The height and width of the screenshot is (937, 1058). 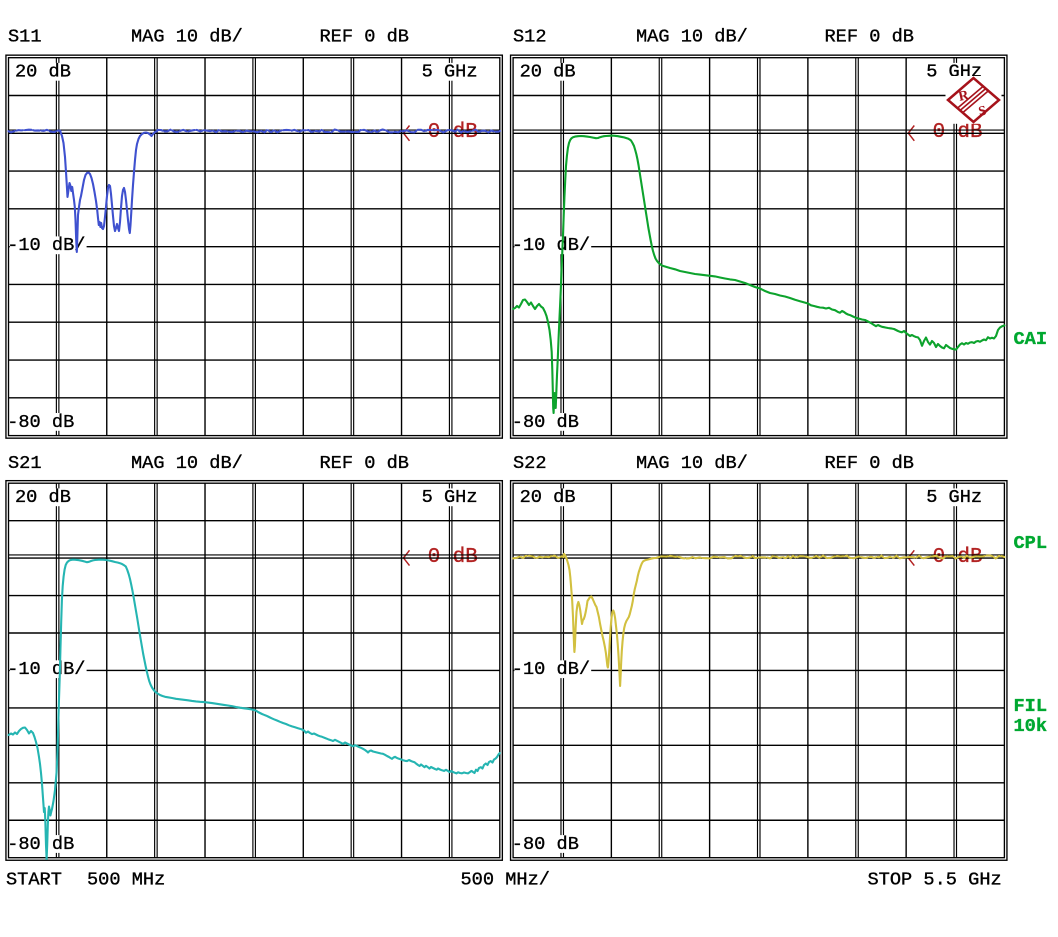 I want to click on svg-text: CAI, so click(x=1031, y=339).